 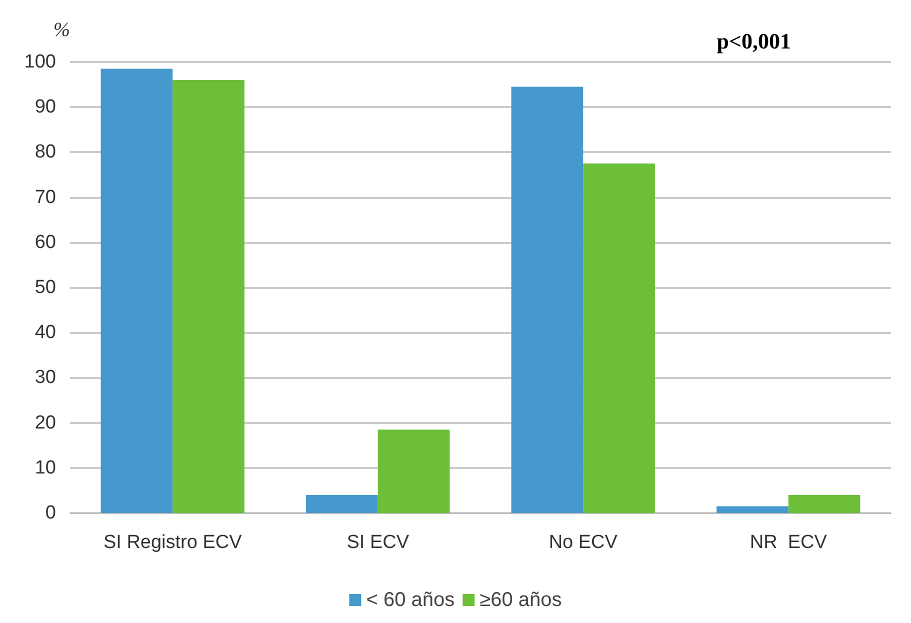 I want to click on legend-label: ≥60 años, so click(x=521, y=600).